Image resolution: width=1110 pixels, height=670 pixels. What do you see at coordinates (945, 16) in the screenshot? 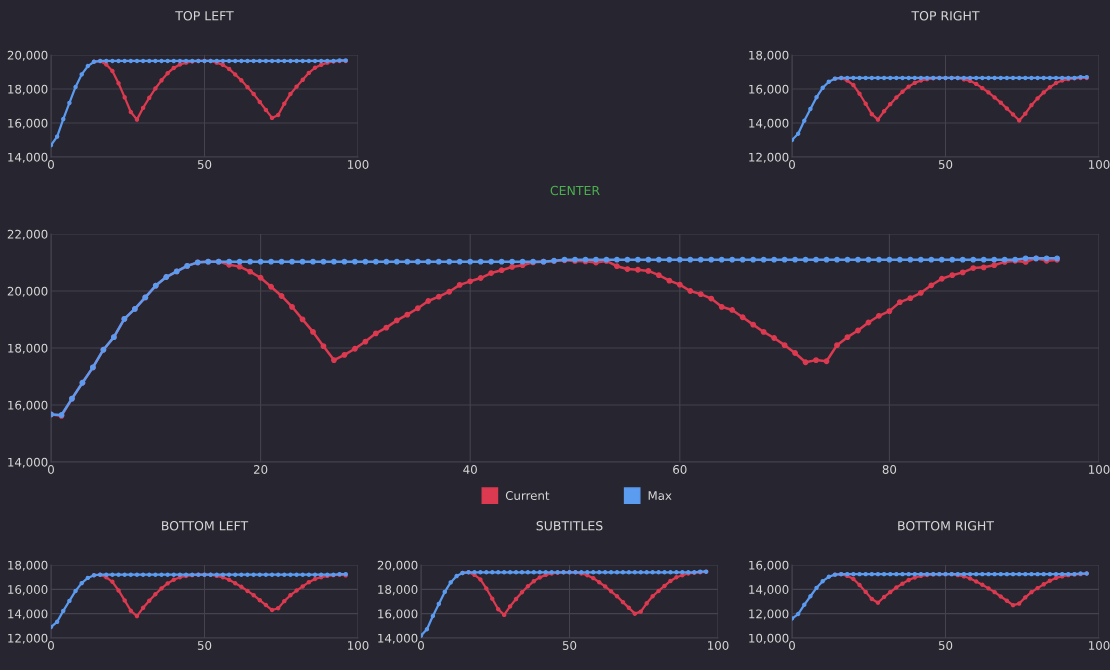
I see `chart-title: TOP RIGHT` at bounding box center [945, 16].